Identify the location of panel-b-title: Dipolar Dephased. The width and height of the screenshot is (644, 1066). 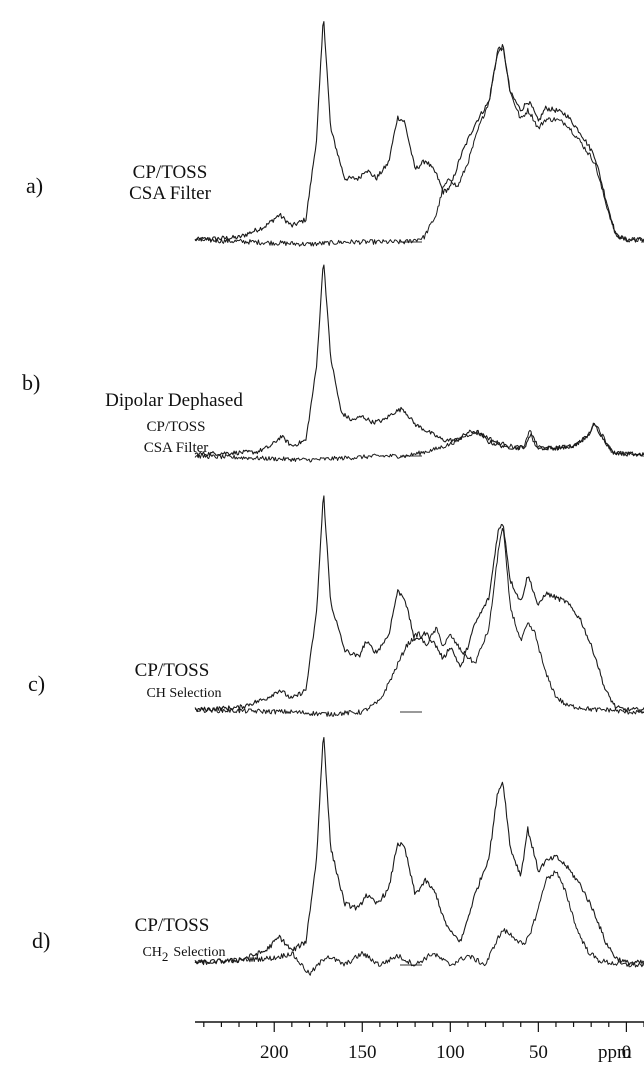
(174, 400).